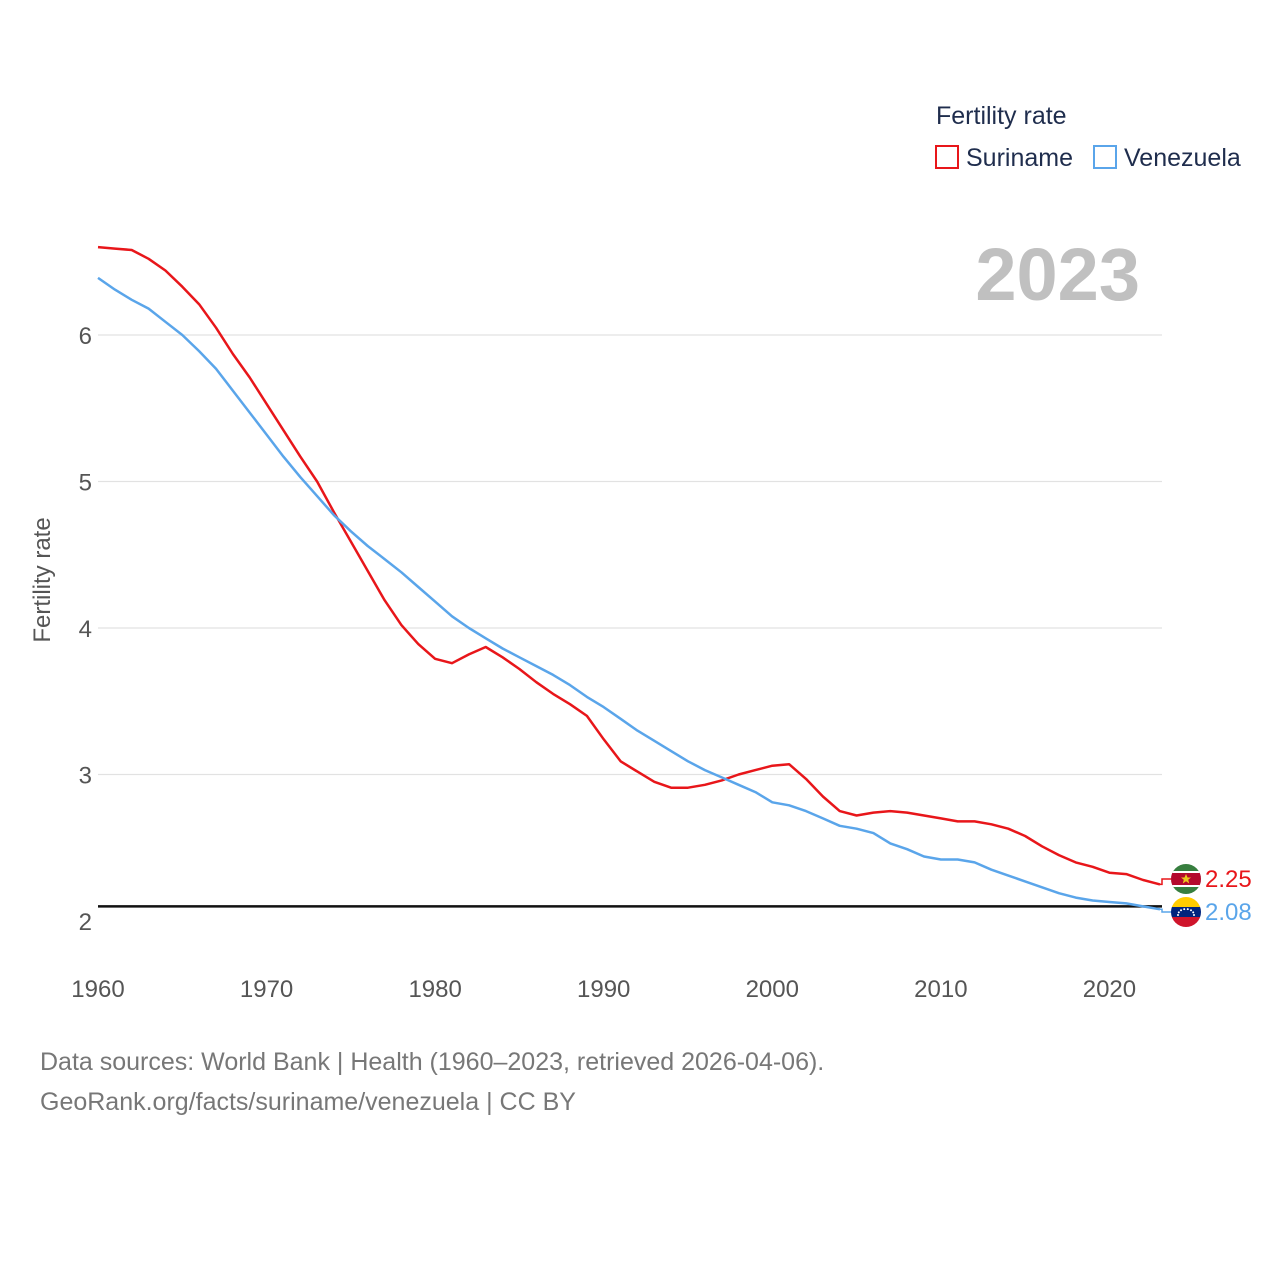 This screenshot has width=1280, height=1280. Describe the element at coordinates (85, 922) in the screenshot. I see `y-tick-label: 2` at that location.